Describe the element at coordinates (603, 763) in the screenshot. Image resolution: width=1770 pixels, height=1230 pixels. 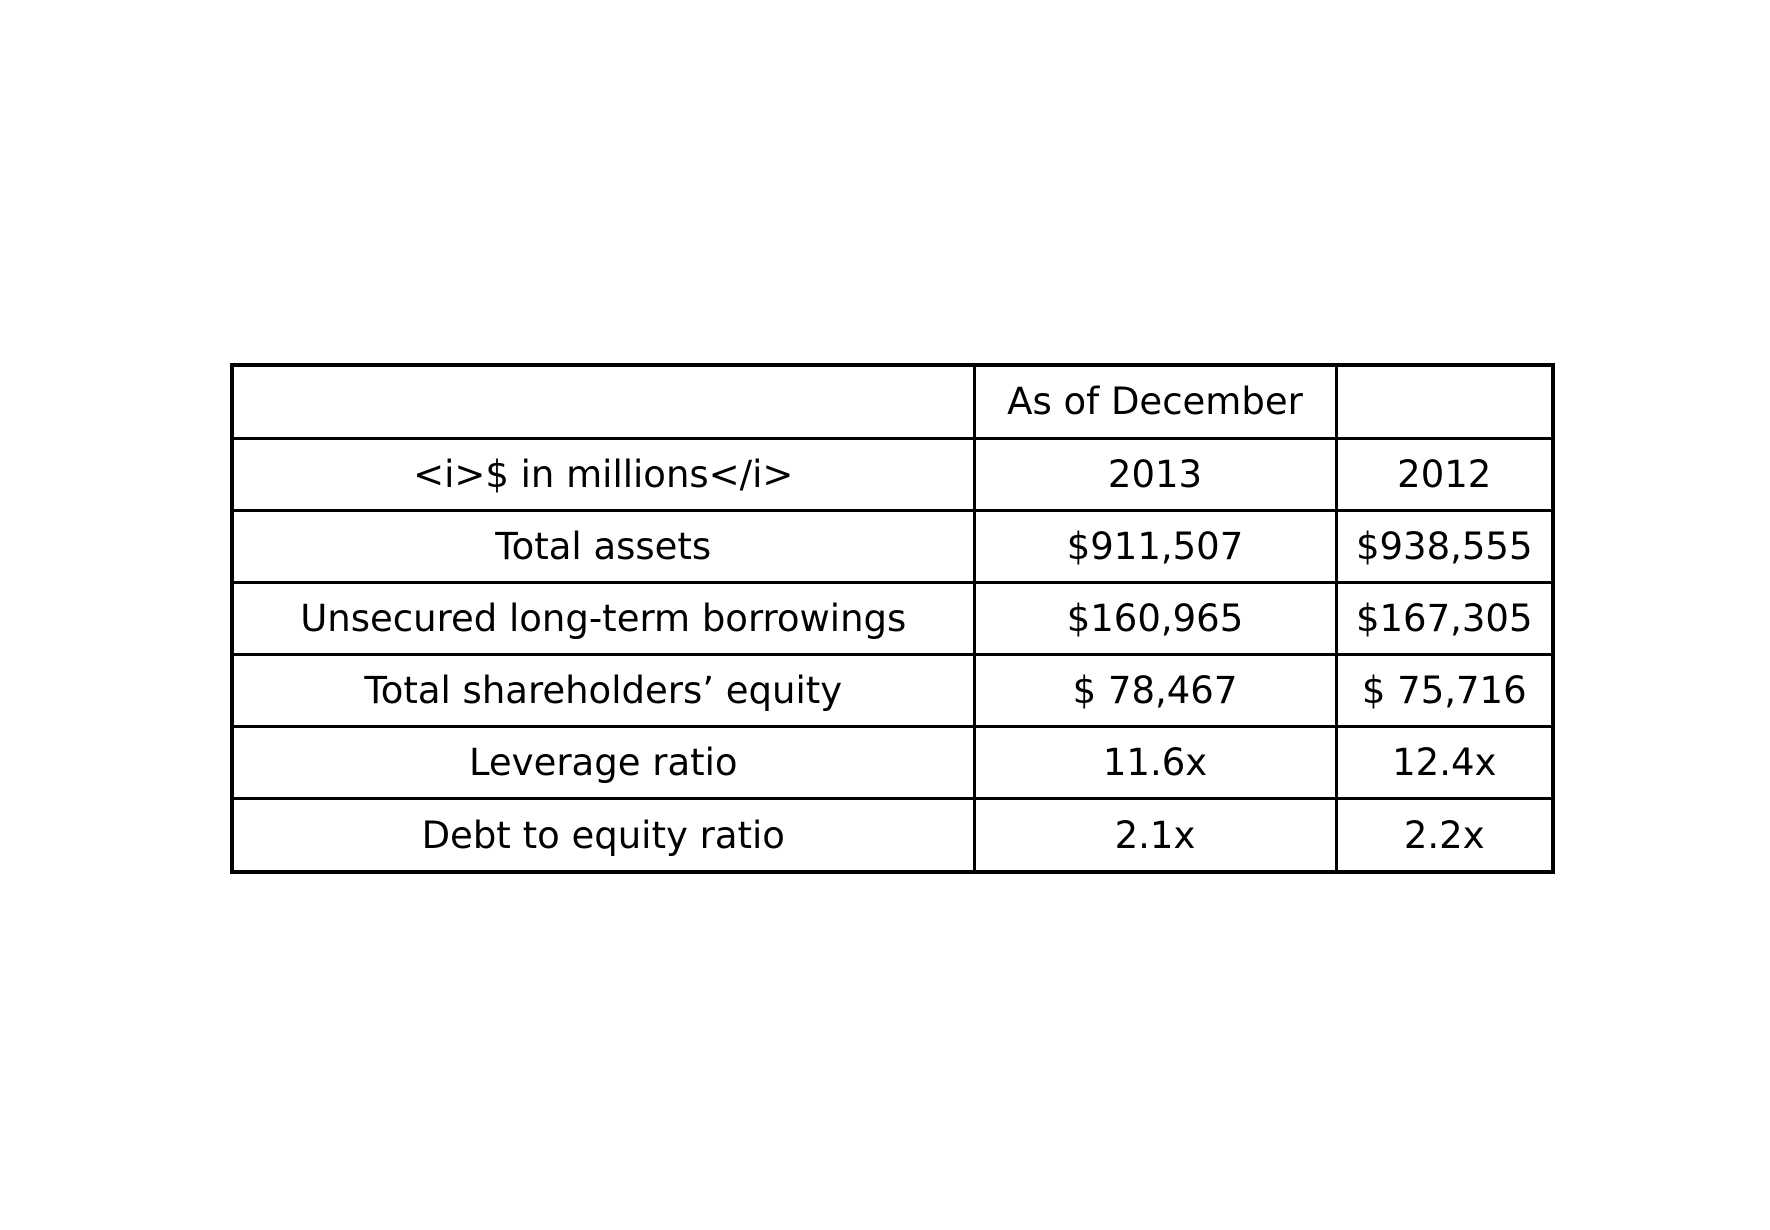
I see `row-label: Leverage ratio` at that location.